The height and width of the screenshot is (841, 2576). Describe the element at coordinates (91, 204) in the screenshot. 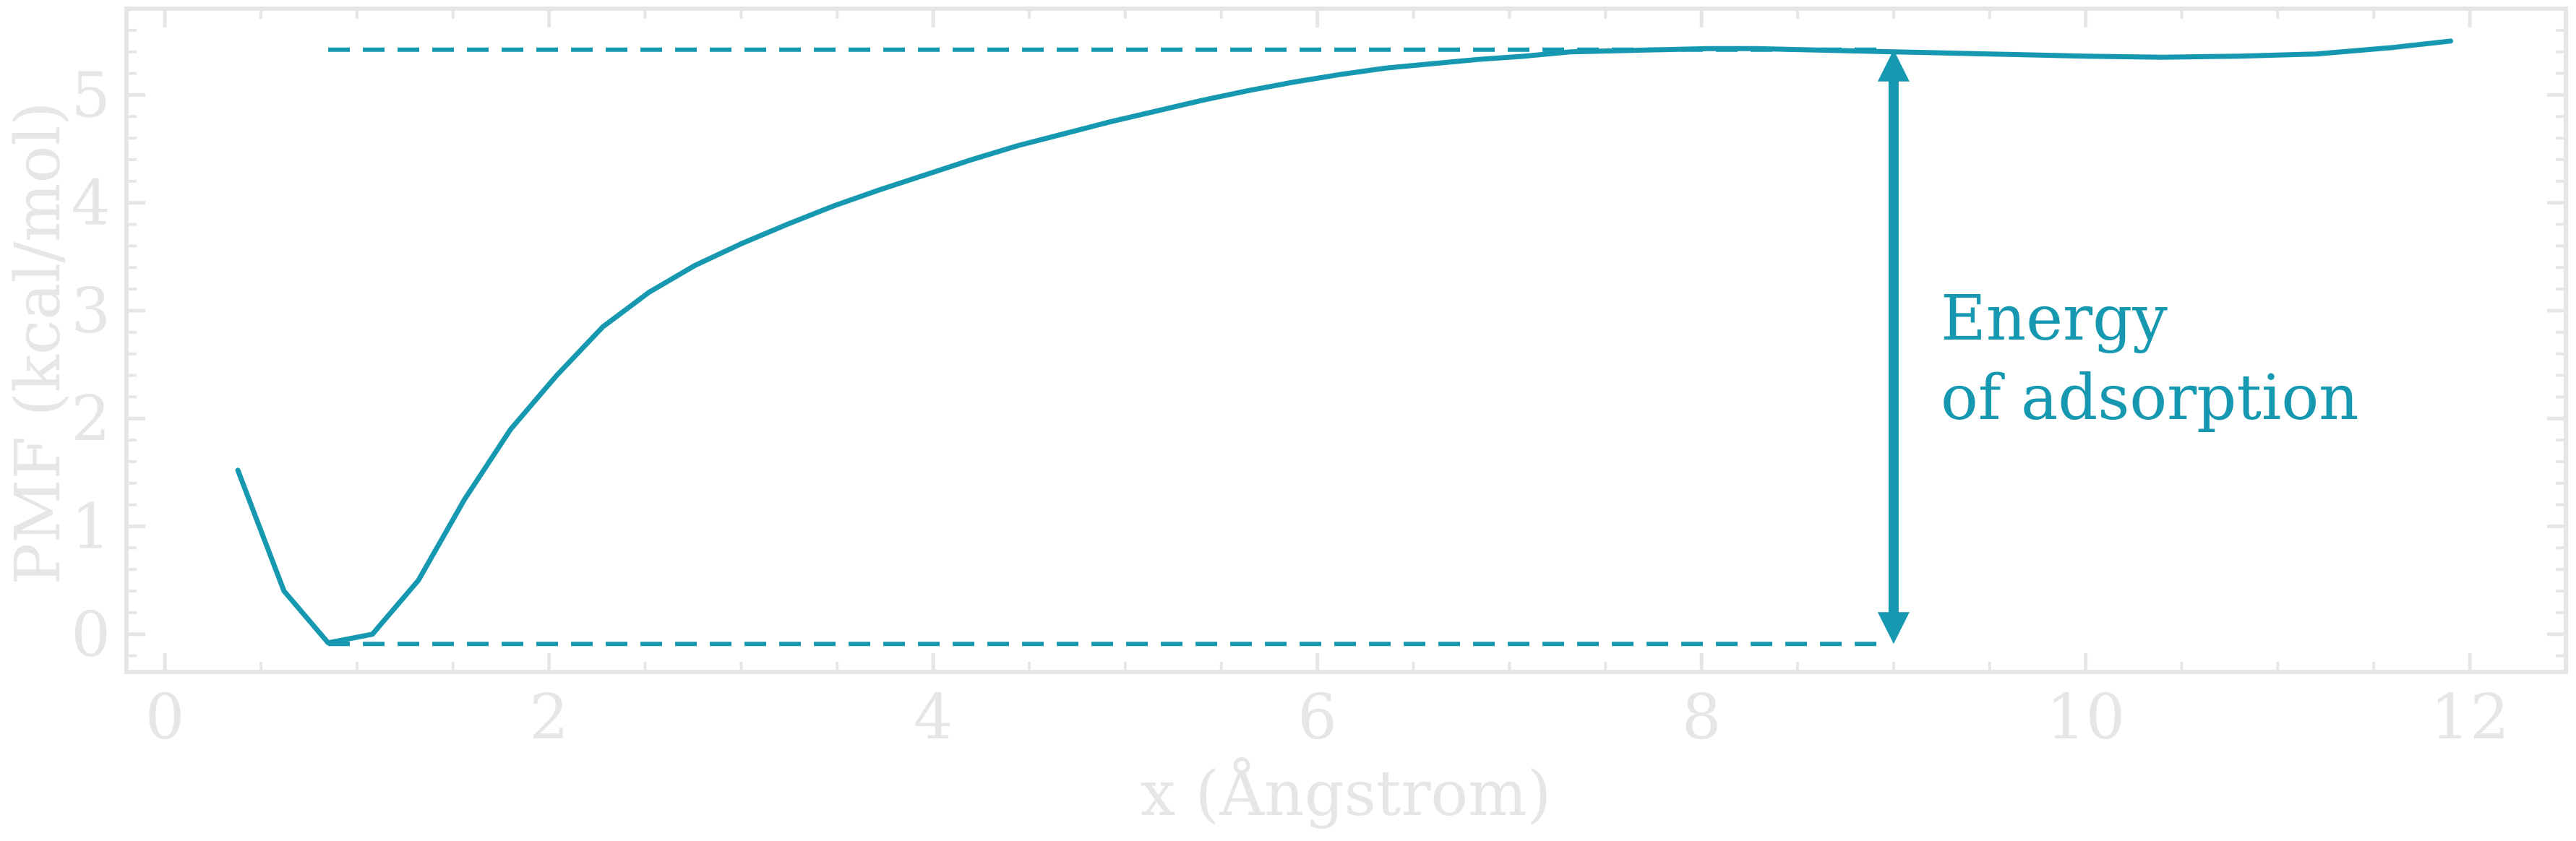

I see `y-tick-label: 4` at that location.